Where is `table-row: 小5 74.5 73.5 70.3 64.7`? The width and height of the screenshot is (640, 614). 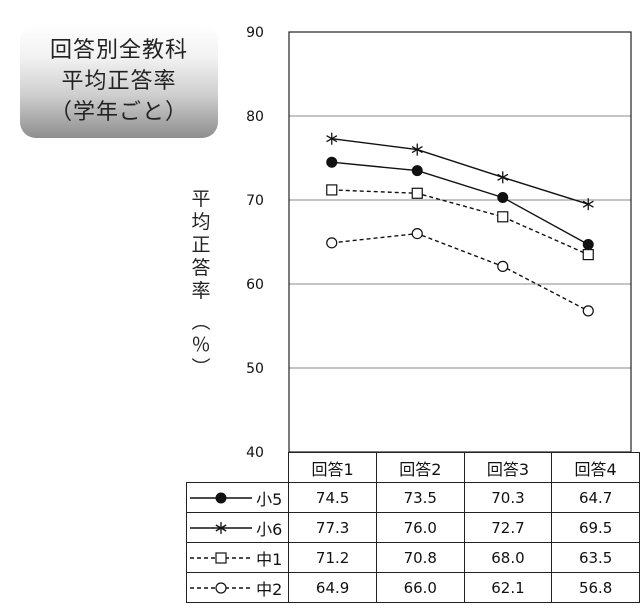
table-row: 小5 74.5 73.5 70.3 64.7 is located at coordinates (412, 497).